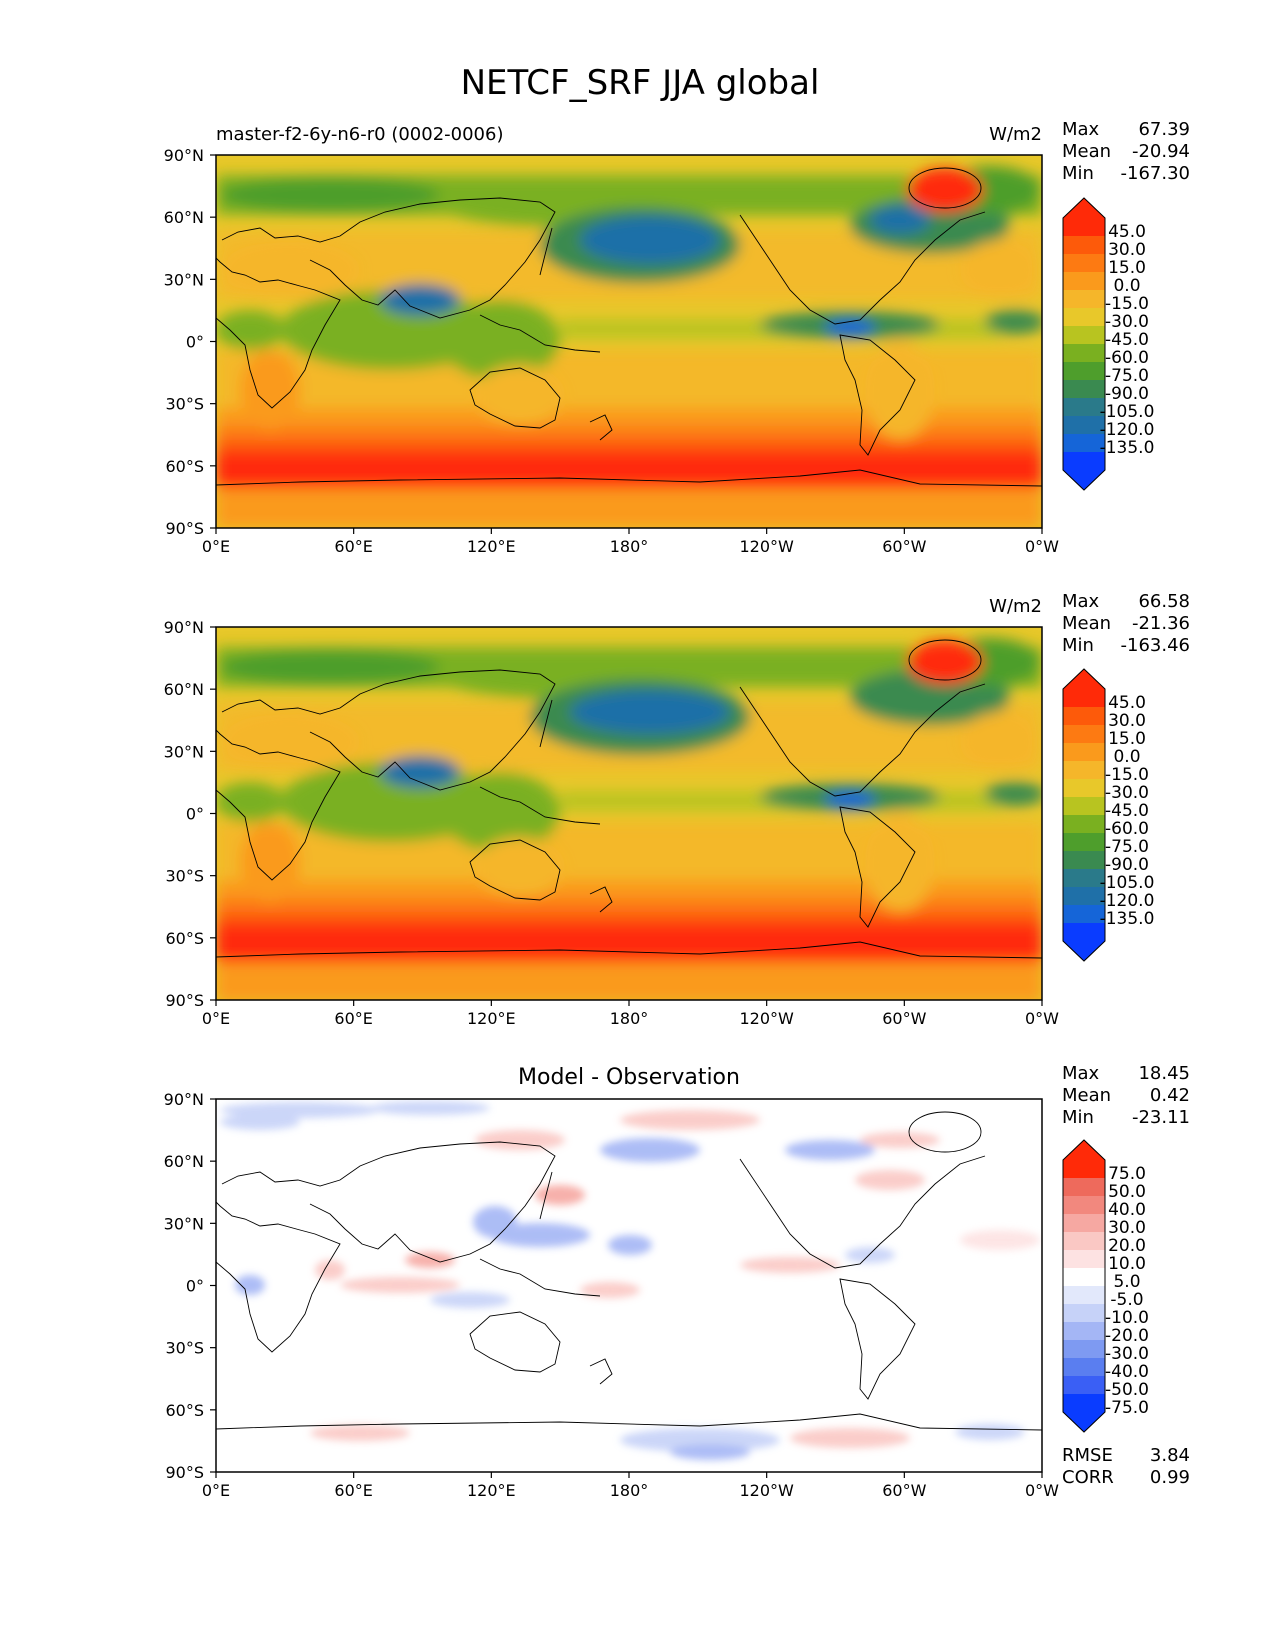 The height and width of the screenshot is (1650, 1275). I want to click on x-tick-label: 0°E, so click(216, 546).